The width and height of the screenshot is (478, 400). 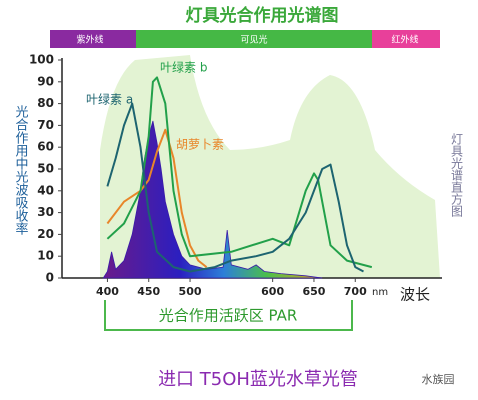 I want to click on uv-band, so click(x=93, y=39).